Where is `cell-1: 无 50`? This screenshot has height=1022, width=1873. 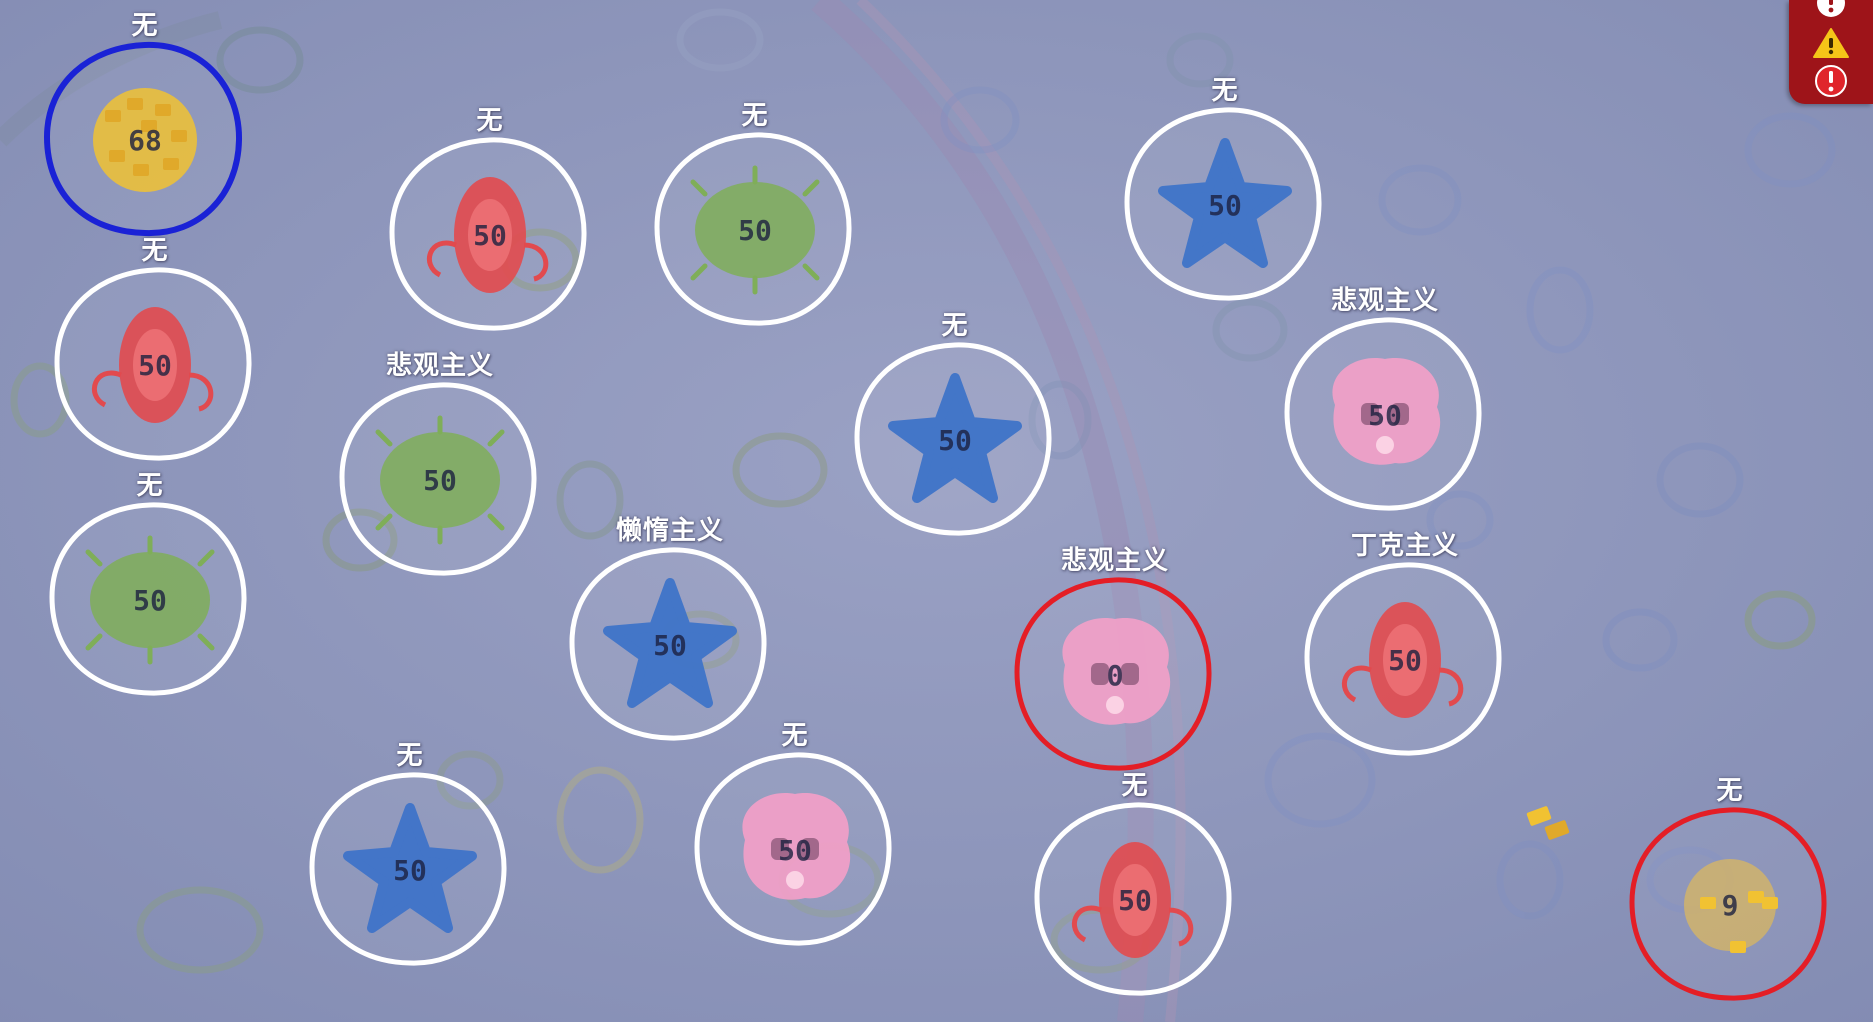
cell-1: 无 50 is located at coordinates (490, 220).